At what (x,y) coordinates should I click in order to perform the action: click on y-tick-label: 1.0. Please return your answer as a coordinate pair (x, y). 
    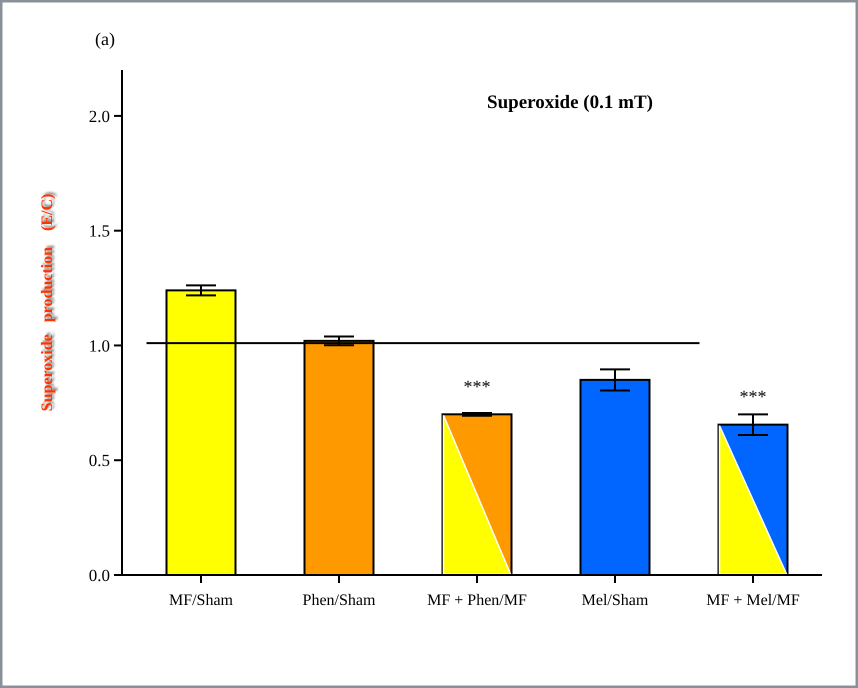
    Looking at the image, I should click on (99, 346).